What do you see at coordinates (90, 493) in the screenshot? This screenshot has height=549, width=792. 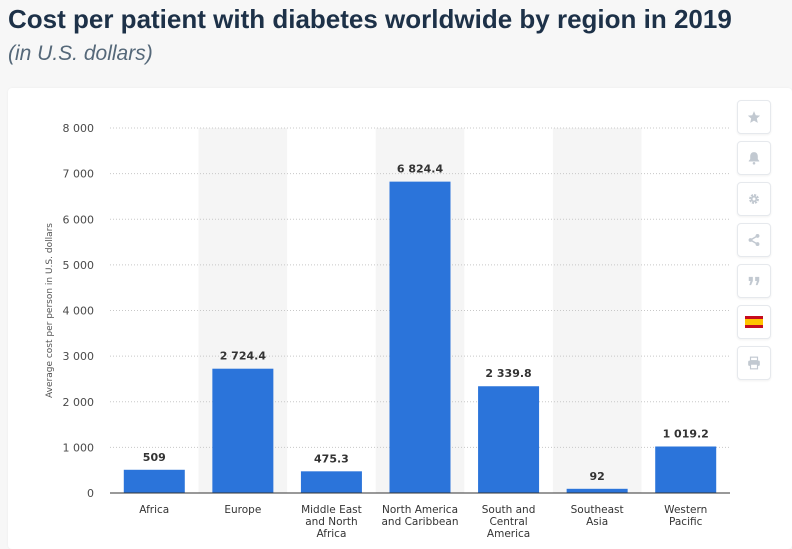 I see `y-tick-label: 0` at bounding box center [90, 493].